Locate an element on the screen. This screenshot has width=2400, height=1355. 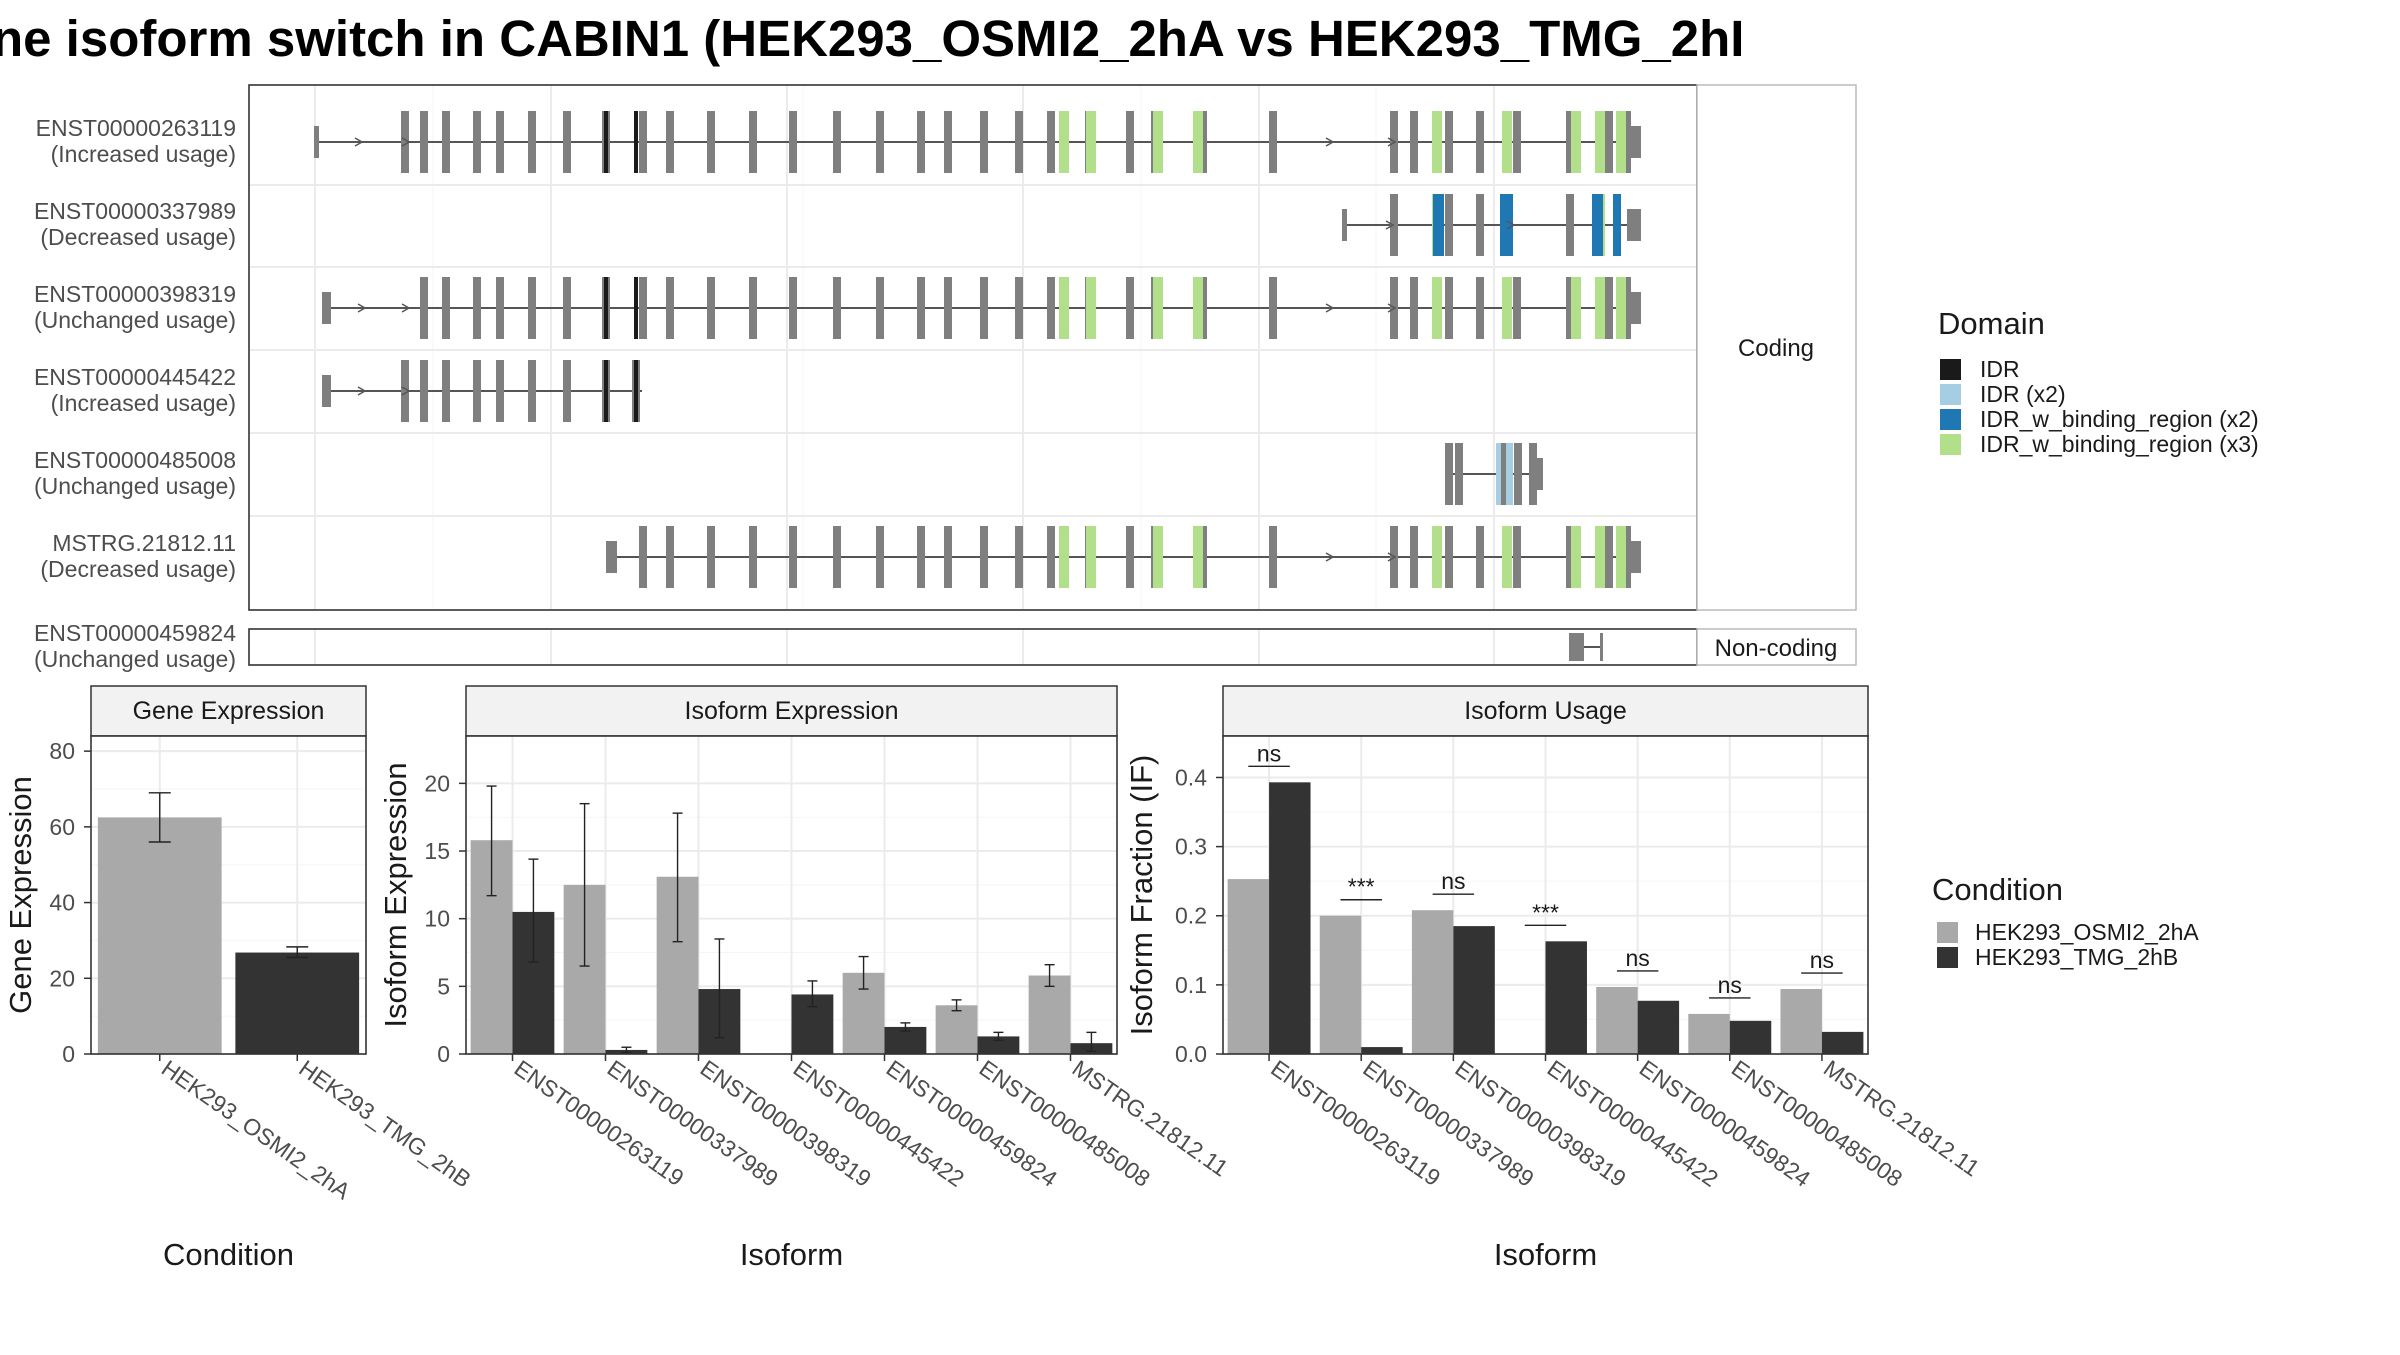
chart-title: Isoform Expression is located at coordinates (792, 711).